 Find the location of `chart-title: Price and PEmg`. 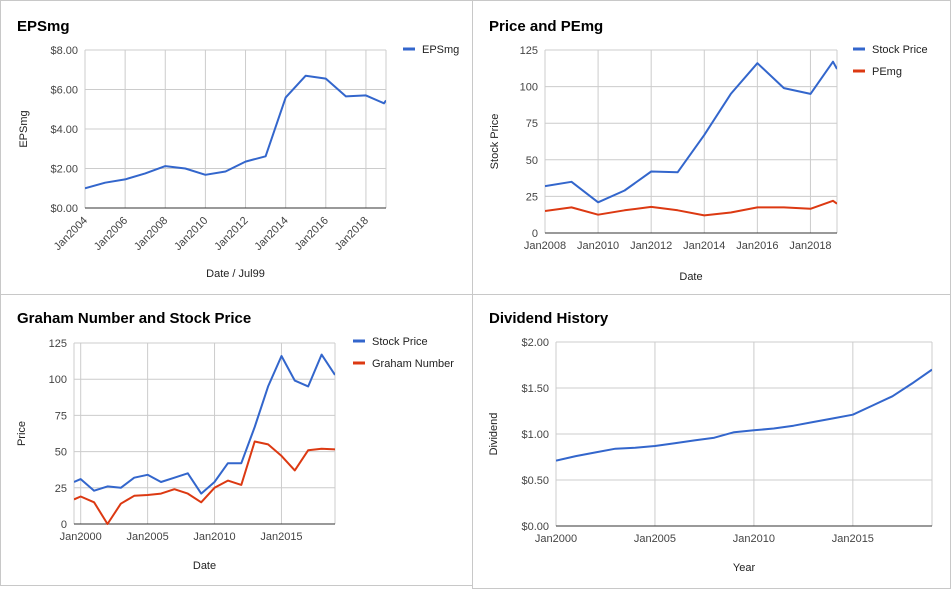

chart-title: Price and PEmg is located at coordinates (546, 26).